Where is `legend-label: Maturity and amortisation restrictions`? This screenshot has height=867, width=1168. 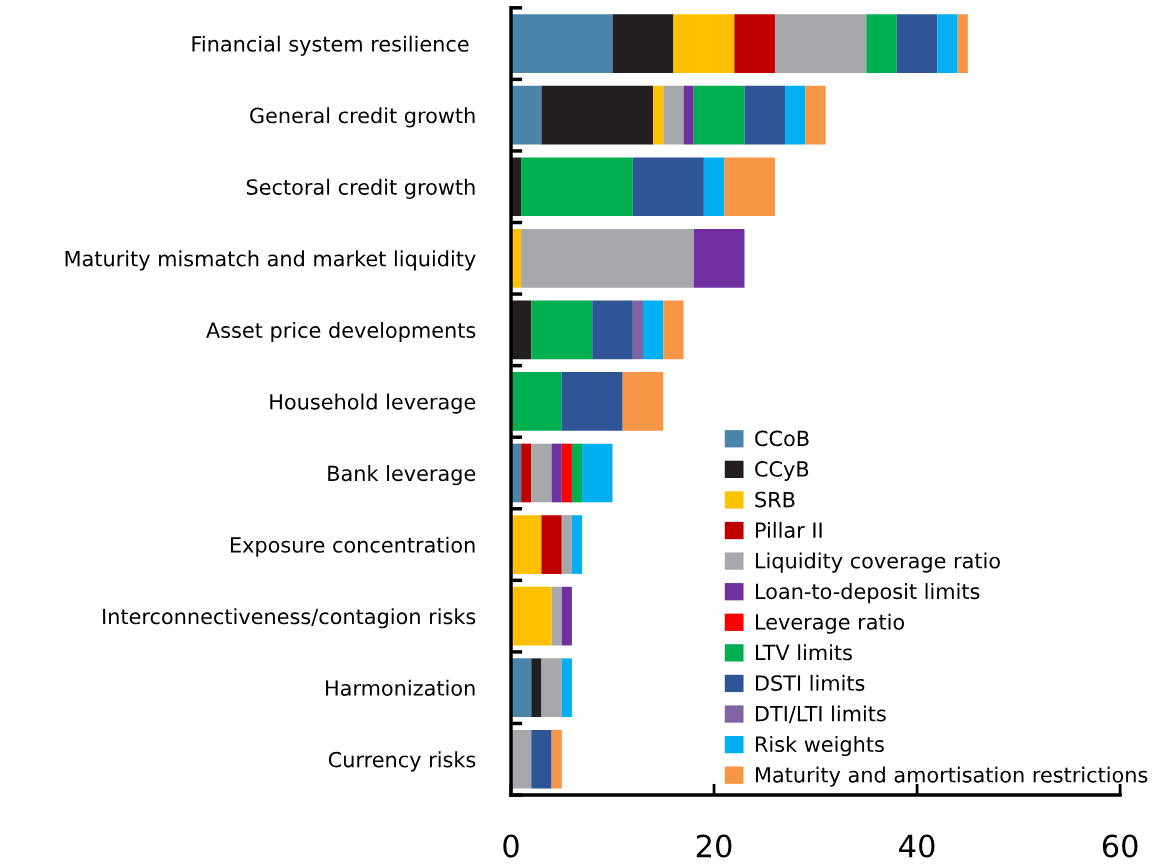 legend-label: Maturity and amortisation restrictions is located at coordinates (951, 776).